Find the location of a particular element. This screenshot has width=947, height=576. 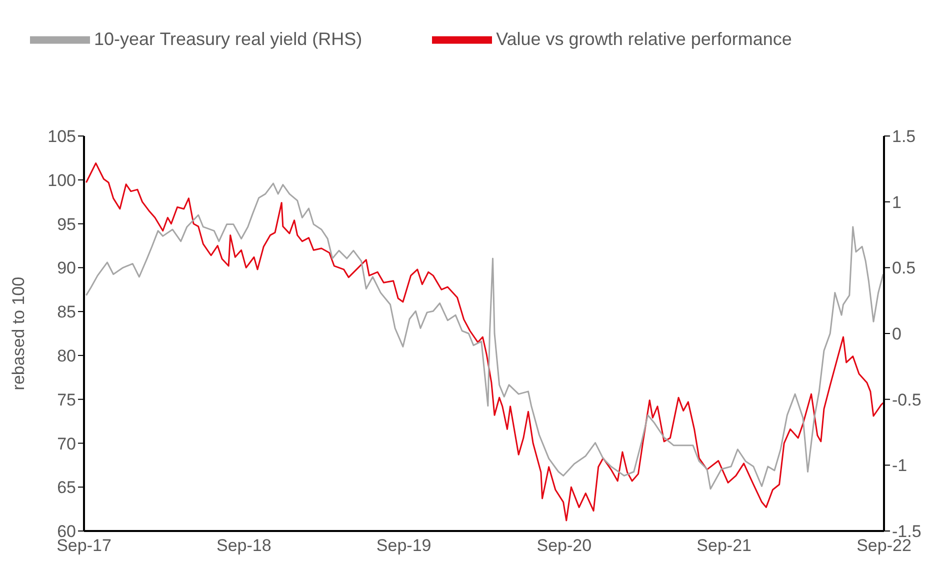

y-tick-label: 85 is located at coordinates (66, 312).